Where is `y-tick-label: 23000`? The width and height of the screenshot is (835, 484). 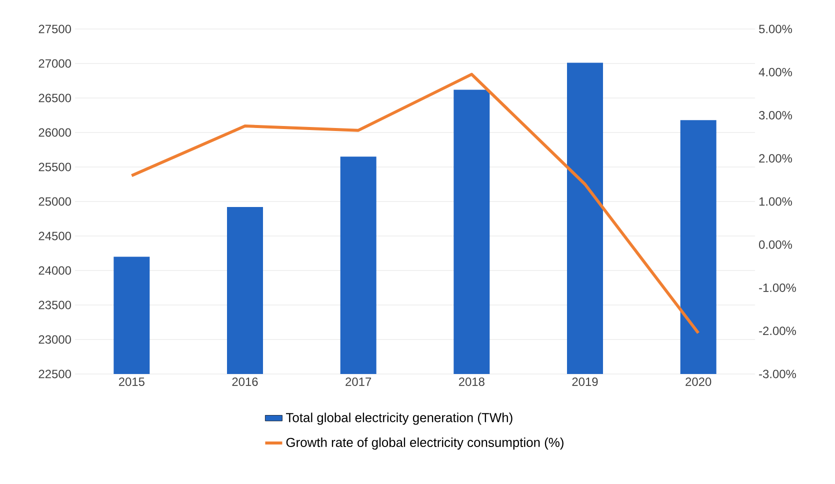
y-tick-label: 23000 is located at coordinates (55, 339).